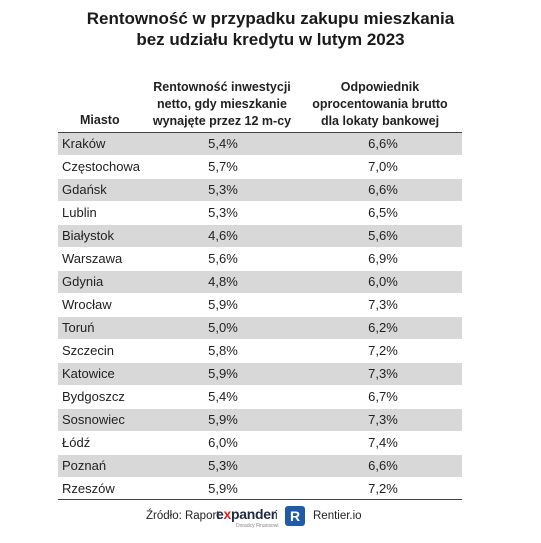  What do you see at coordinates (93, 396) in the screenshot?
I see `cell-city: Bydgoszcz` at bounding box center [93, 396].